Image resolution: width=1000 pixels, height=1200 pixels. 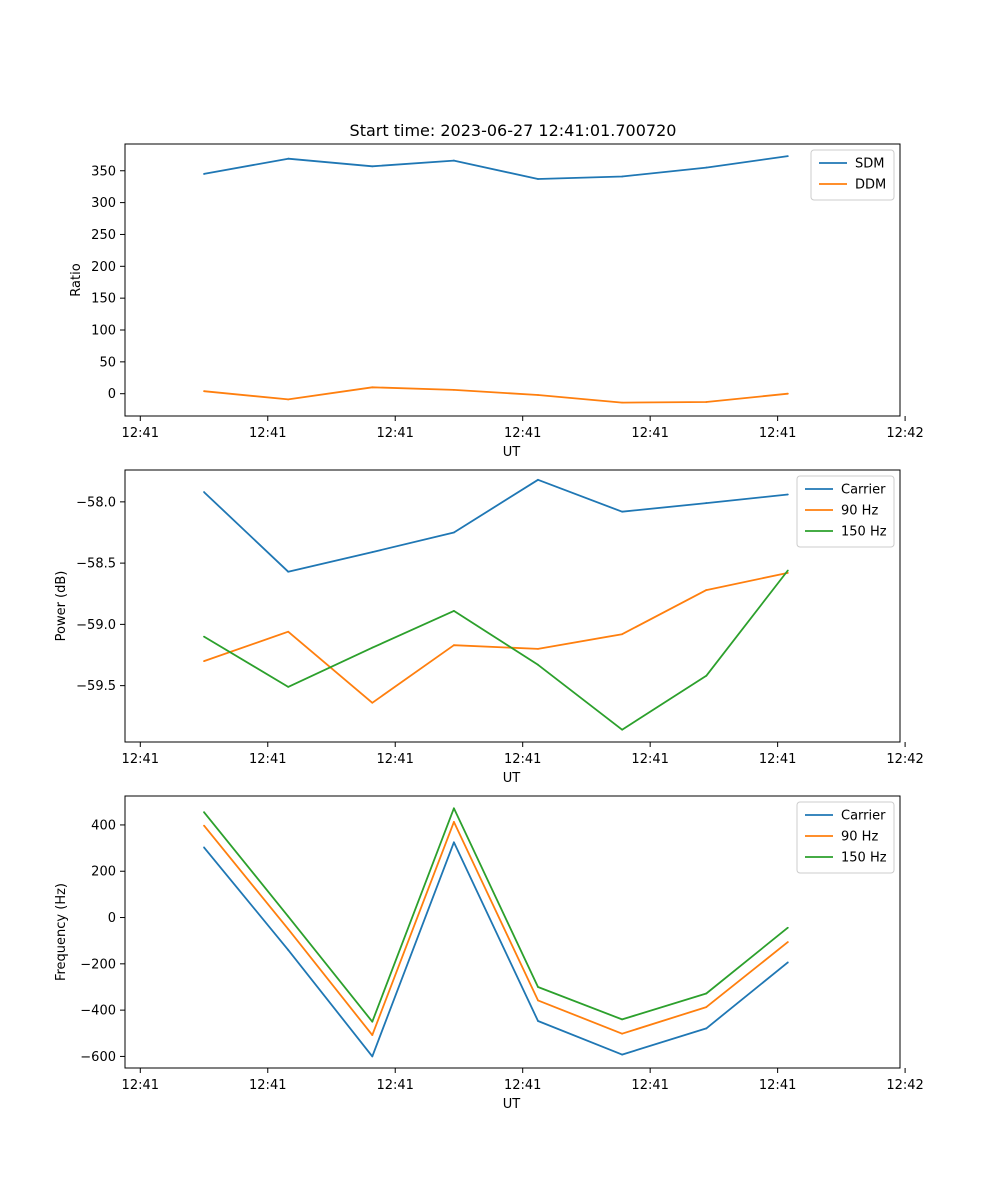 What do you see at coordinates (103, 235) in the screenshot?
I see `y-tick-label: 250` at bounding box center [103, 235].